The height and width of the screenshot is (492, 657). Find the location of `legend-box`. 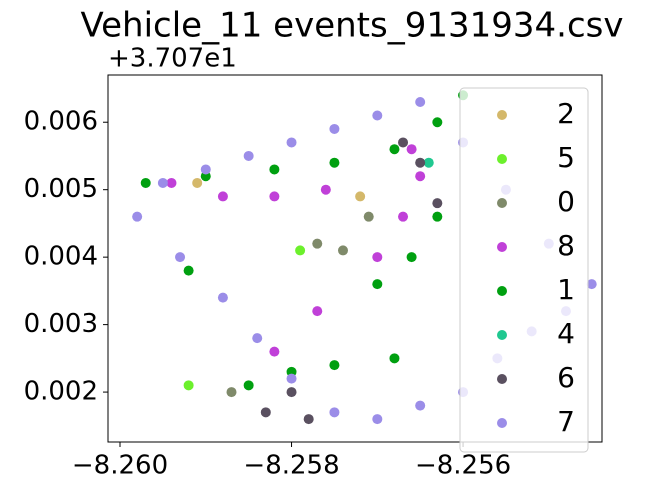

legend-box is located at coordinates (524, 270).